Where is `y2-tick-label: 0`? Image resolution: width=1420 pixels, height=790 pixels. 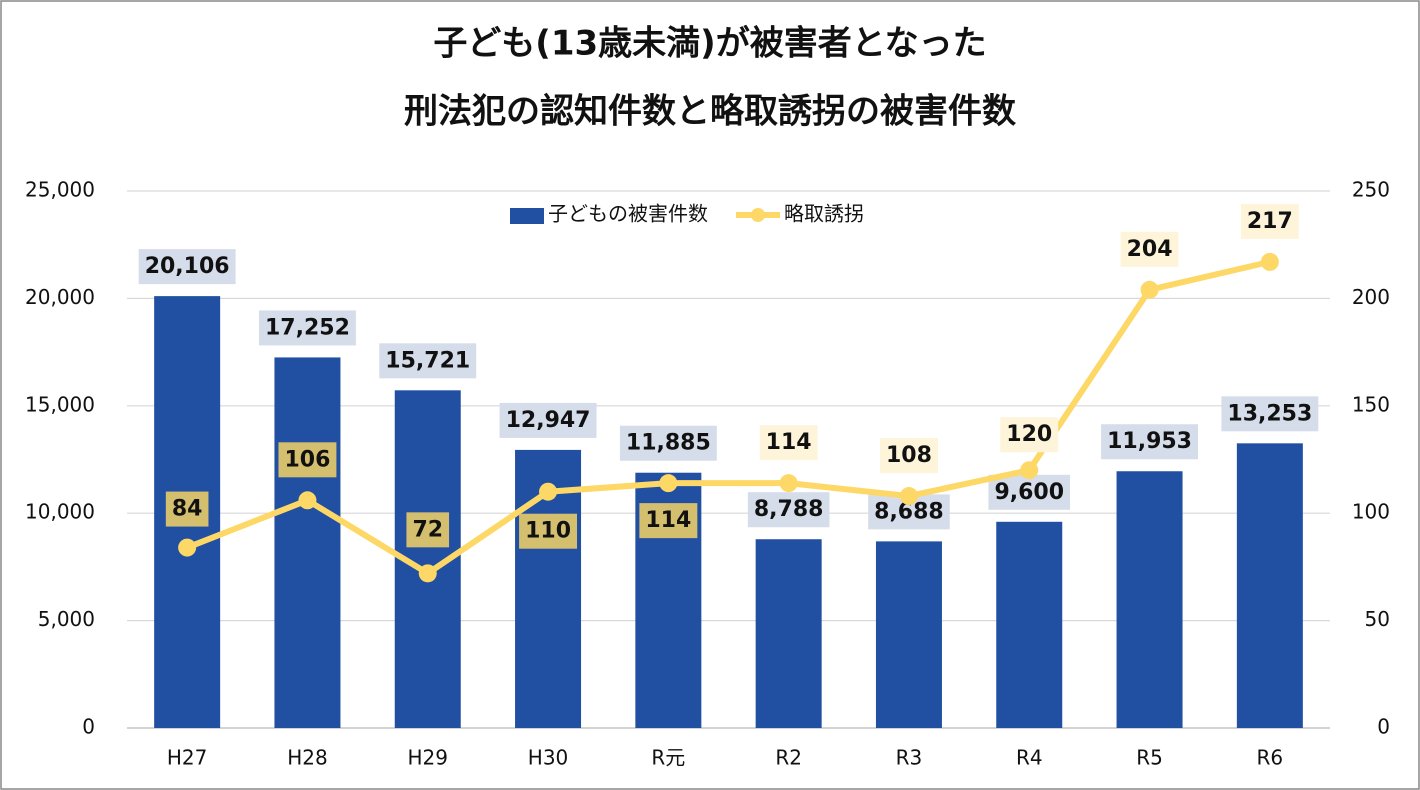 y2-tick-label: 0 is located at coordinates (1383, 727).